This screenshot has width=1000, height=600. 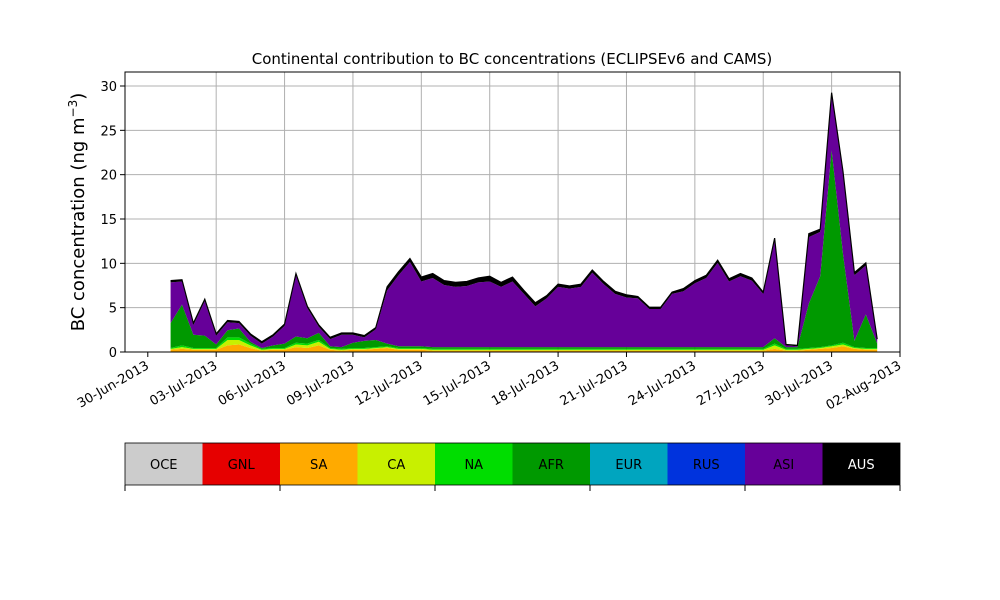 I want to click on area-ca, so click(x=524, y=345).